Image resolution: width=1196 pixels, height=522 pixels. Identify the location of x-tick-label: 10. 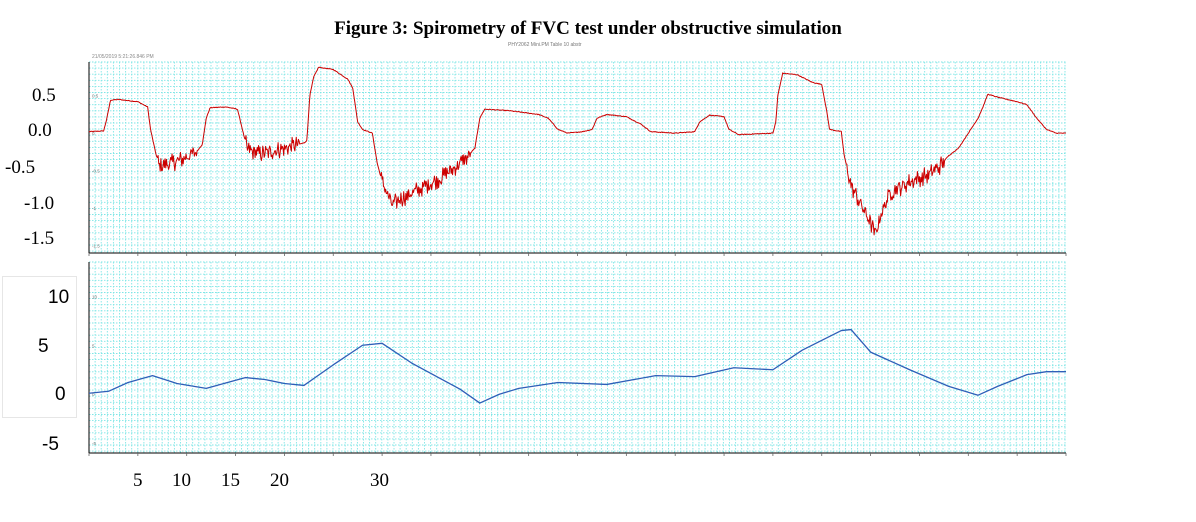
(181, 480).